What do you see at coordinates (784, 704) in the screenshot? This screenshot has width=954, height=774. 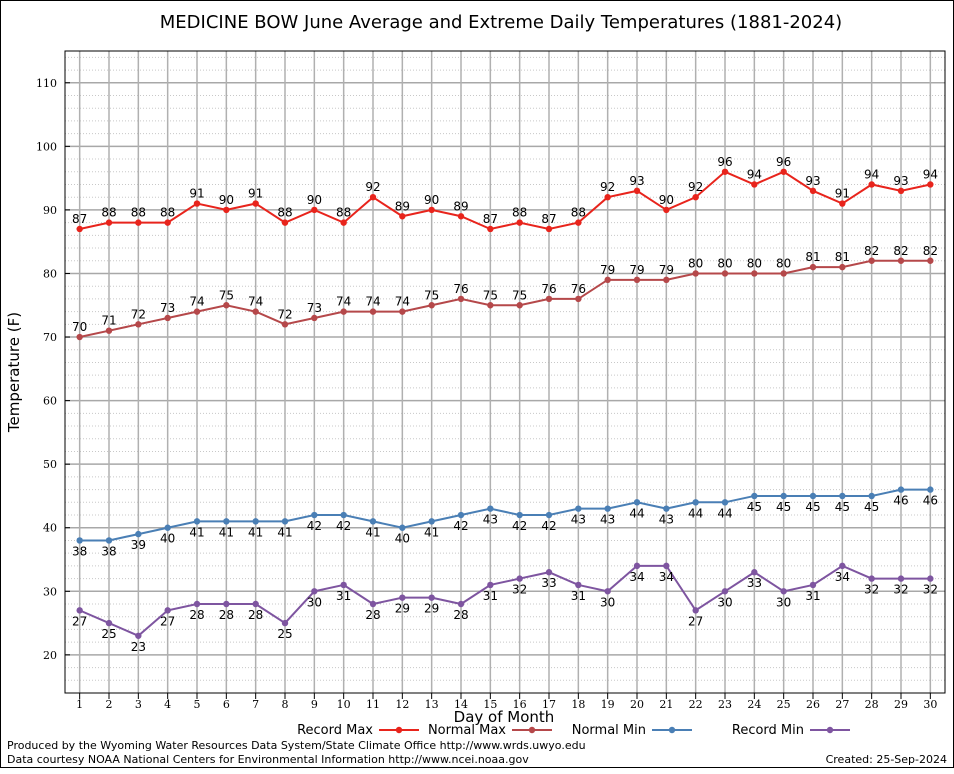 I see `x-tick-label: 25` at bounding box center [784, 704].